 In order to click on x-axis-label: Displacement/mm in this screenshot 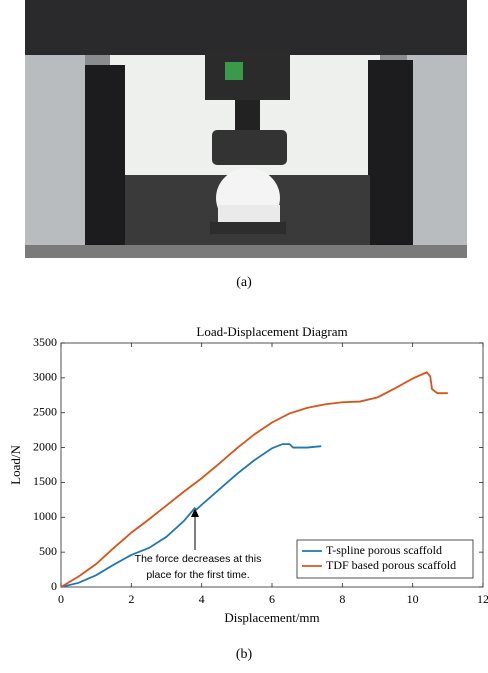, I will do `click(271, 617)`.